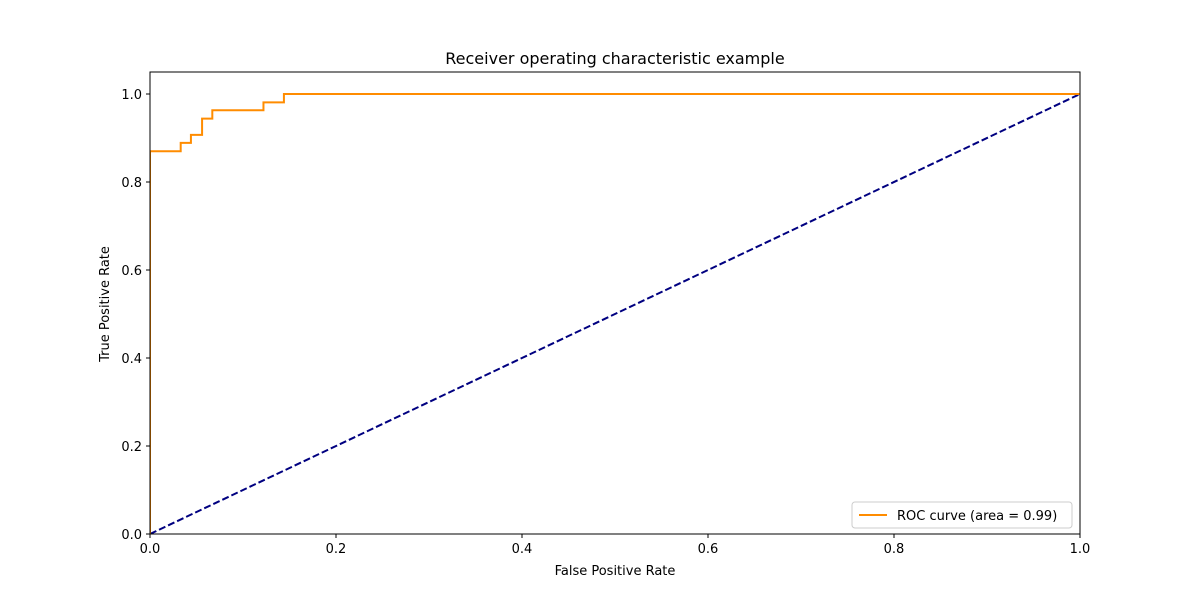  What do you see at coordinates (131, 447) in the screenshot?
I see `y-tick-label: 0.2` at bounding box center [131, 447].